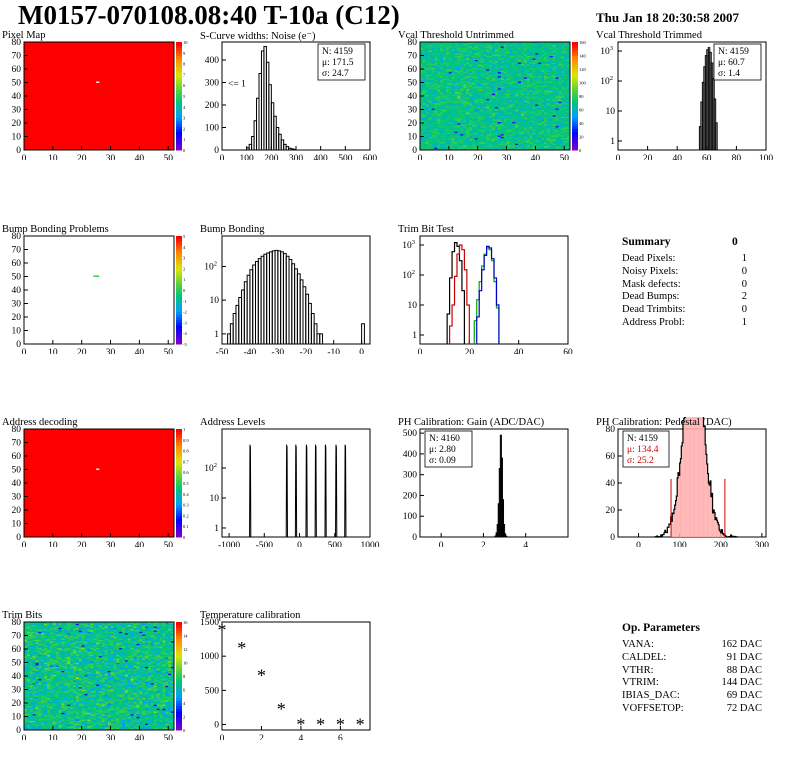  What do you see at coordinates (168, 544) in the screenshot?
I see `x-tick-label: 50` at bounding box center [168, 544].